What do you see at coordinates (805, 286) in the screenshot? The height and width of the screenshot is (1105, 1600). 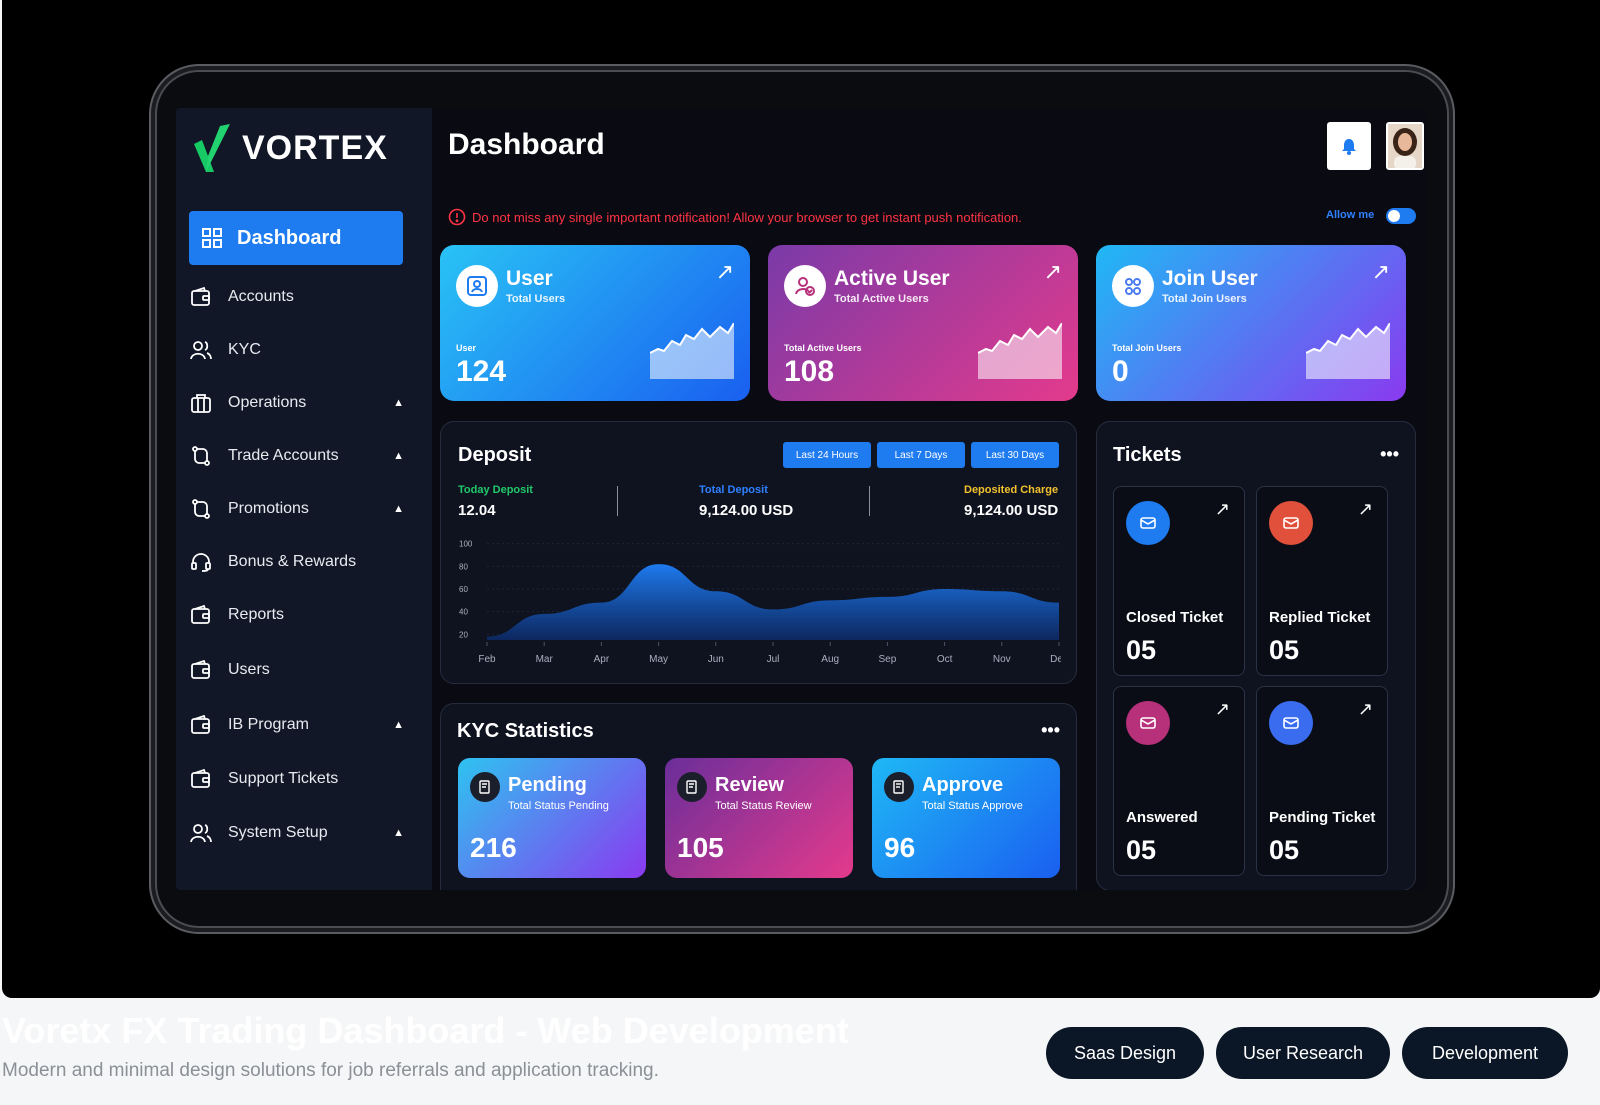 I see `user-check-icon` at bounding box center [805, 286].